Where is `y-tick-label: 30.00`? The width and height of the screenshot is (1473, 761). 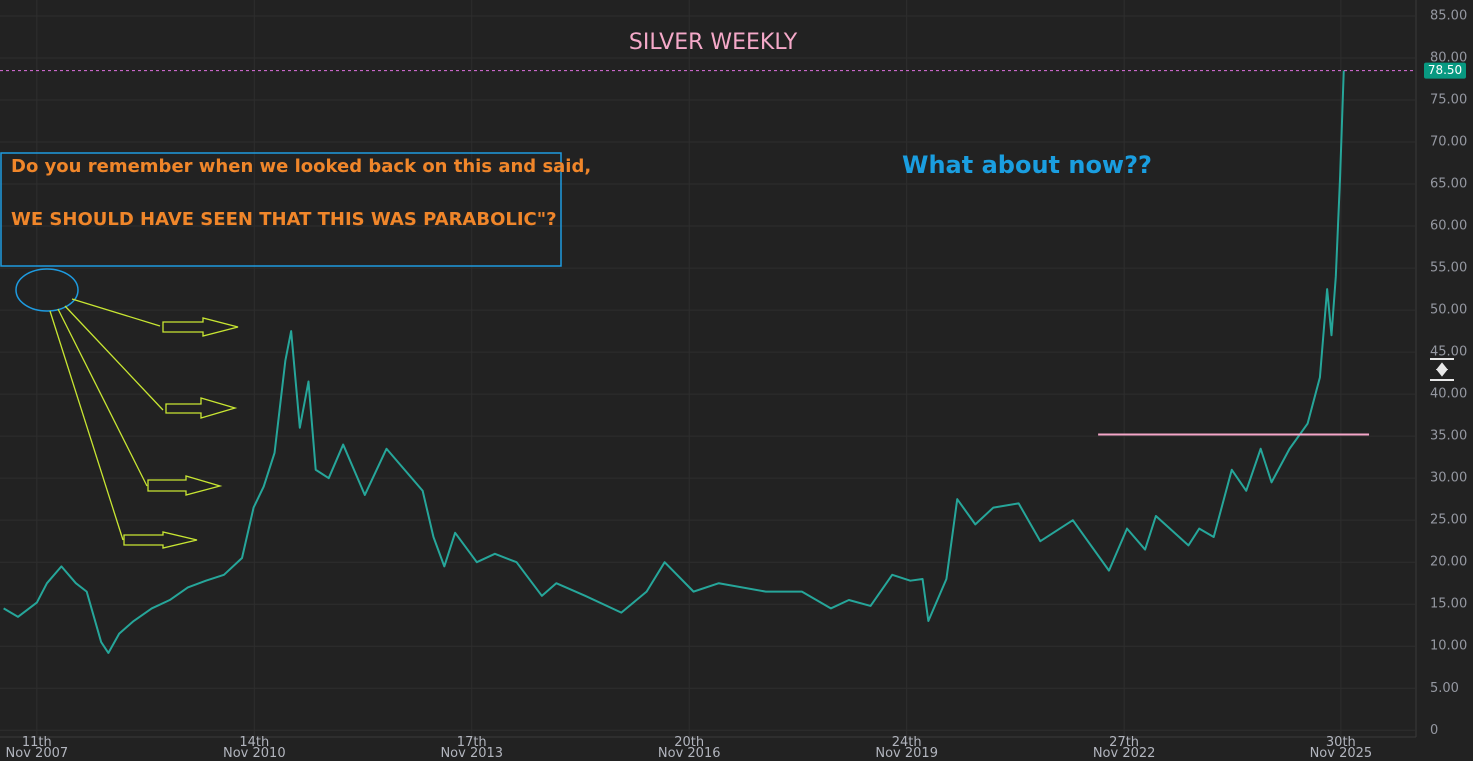
y-tick-label: 30.00 is located at coordinates (1448, 478).